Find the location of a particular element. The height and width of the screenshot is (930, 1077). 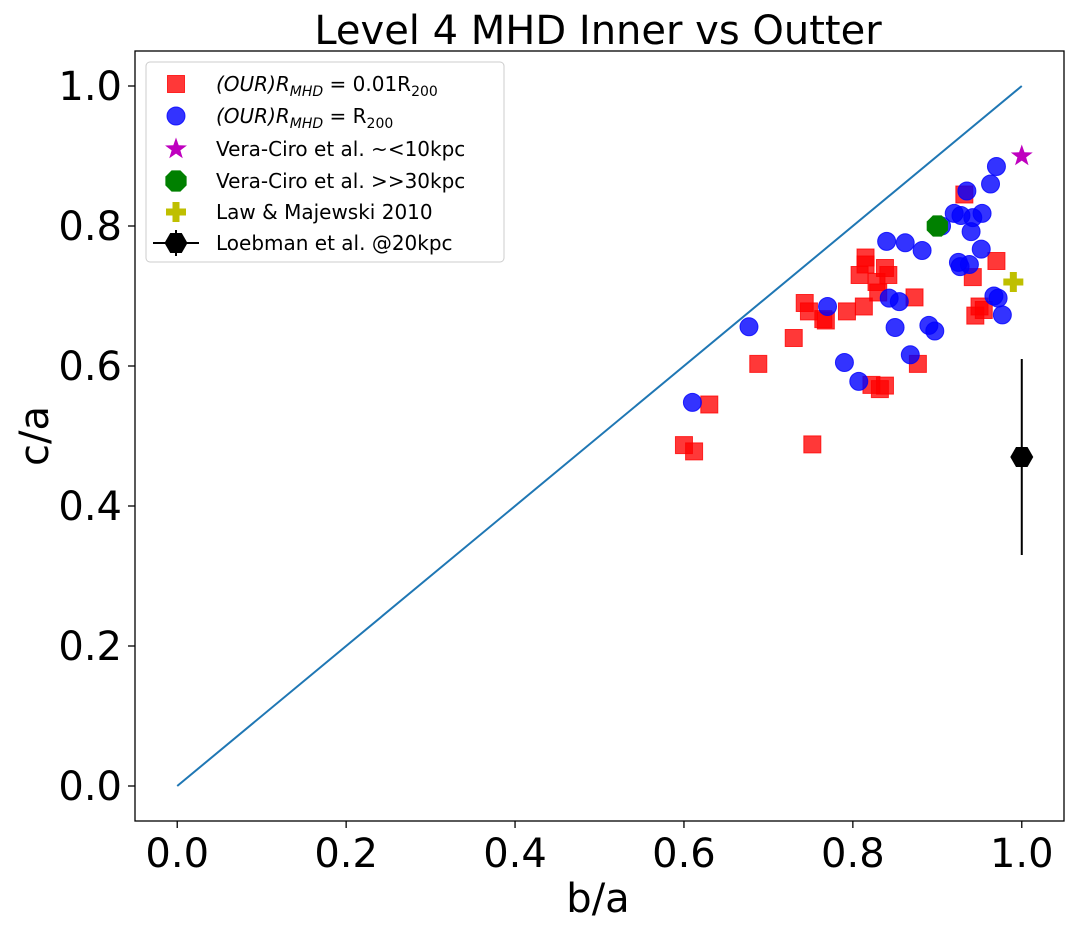

chart-title: Level 4 MHD Inner vs Outter is located at coordinates (598, 31).